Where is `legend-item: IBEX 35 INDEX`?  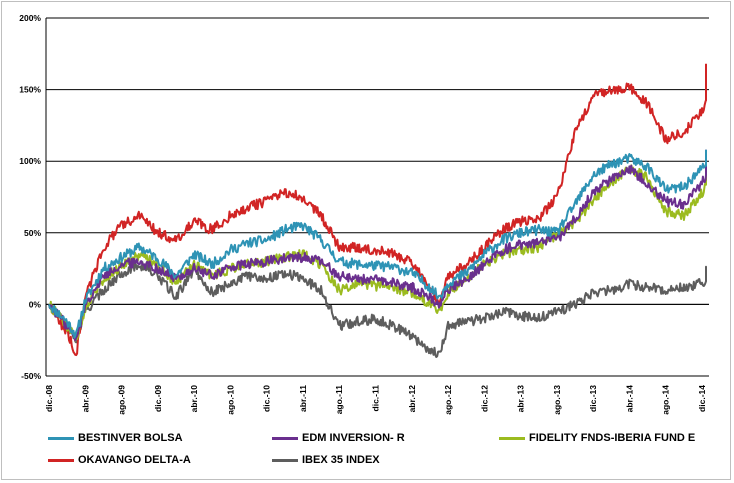
legend-item: IBEX 35 INDEX is located at coordinates (326, 460).